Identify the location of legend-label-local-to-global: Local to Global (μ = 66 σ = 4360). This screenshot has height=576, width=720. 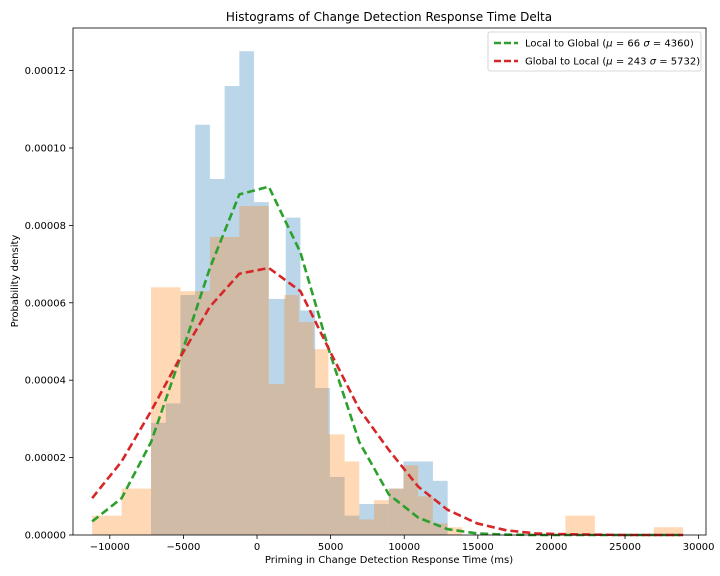
(609, 44).